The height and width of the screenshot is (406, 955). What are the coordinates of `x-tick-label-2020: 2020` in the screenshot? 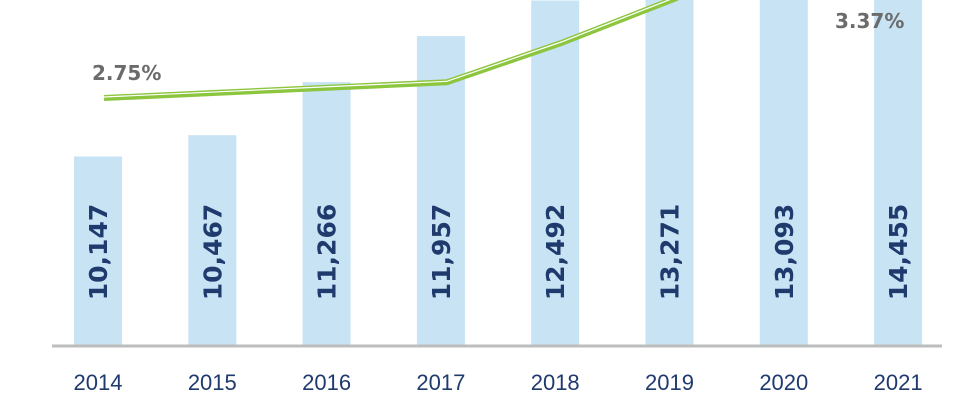 It's located at (783, 382).